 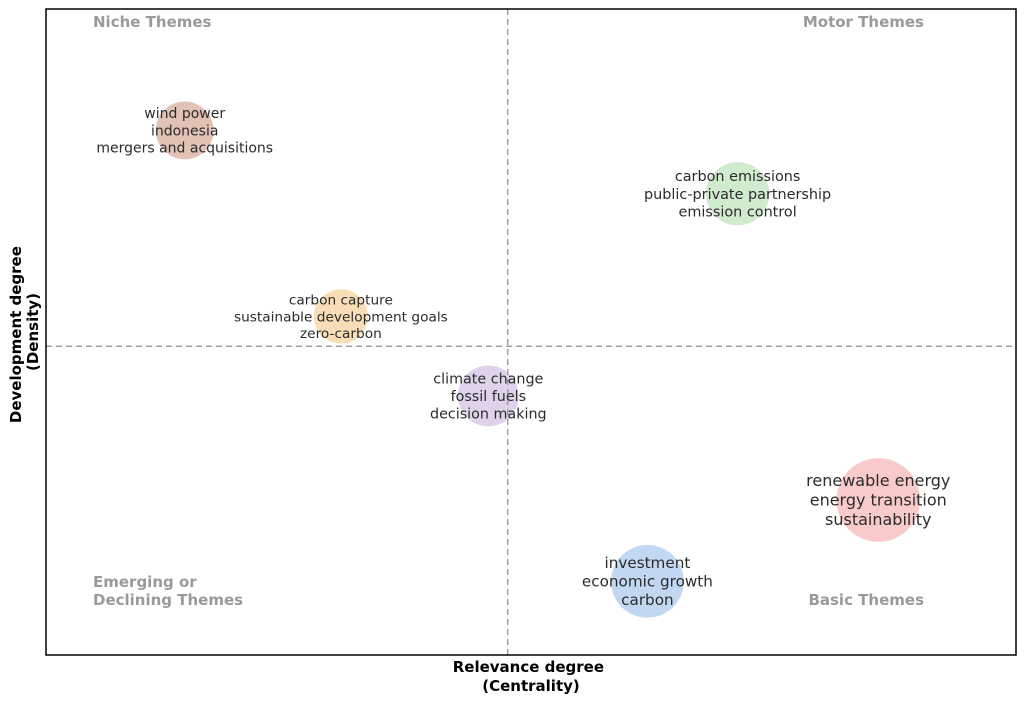 I want to click on y-axis-title: Development degree (Density), so click(x=24, y=332).